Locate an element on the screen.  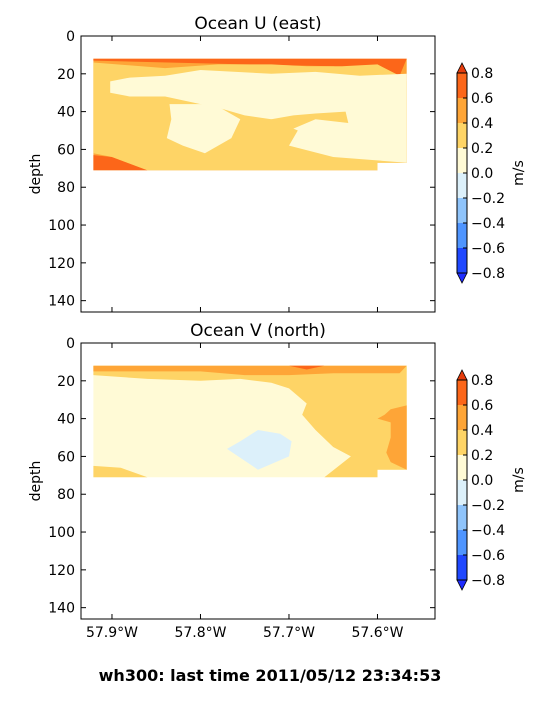
x-tick-label: 57.8°W is located at coordinates (200, 633).